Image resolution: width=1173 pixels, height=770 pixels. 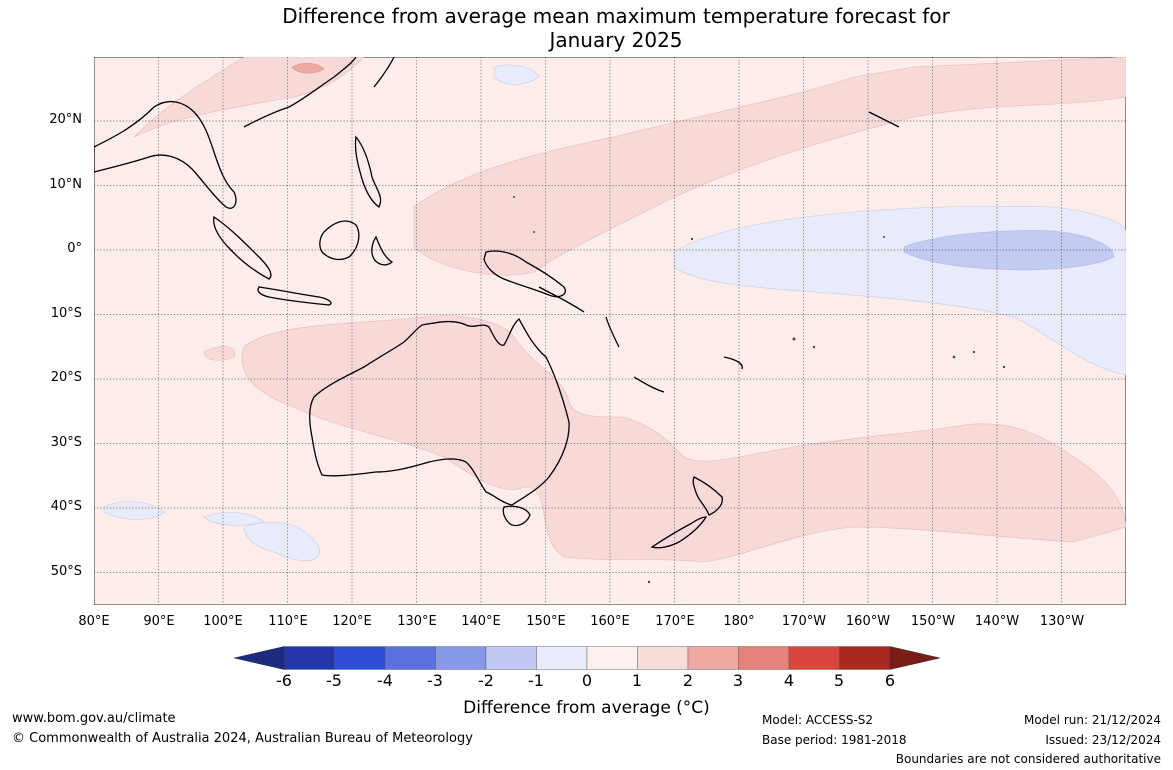 What do you see at coordinates (516, 74) in the screenshot?
I see `cool-zone-north` at bounding box center [516, 74].